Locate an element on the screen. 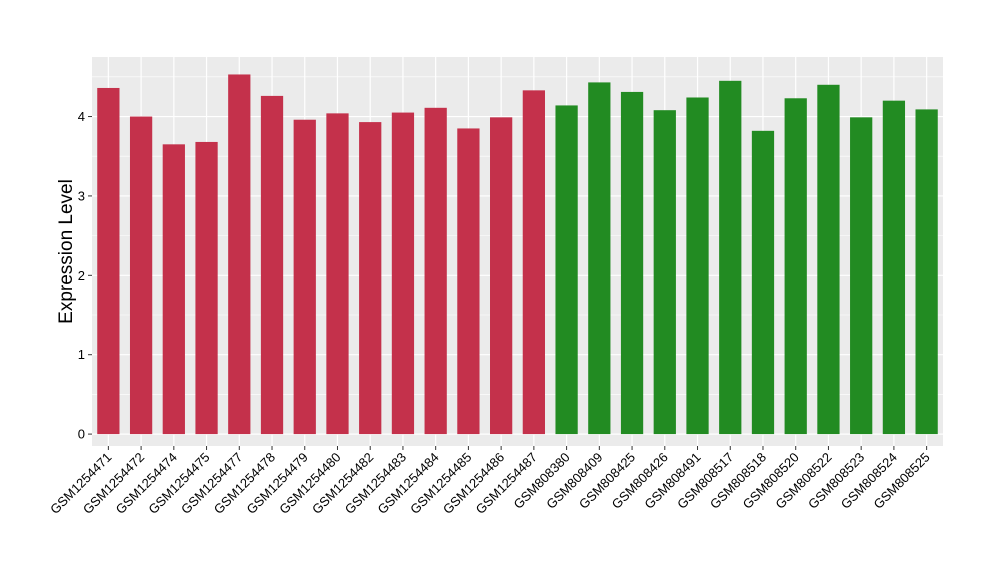 The height and width of the screenshot is (580, 1000). bar-GSM808520 is located at coordinates (795, 266).